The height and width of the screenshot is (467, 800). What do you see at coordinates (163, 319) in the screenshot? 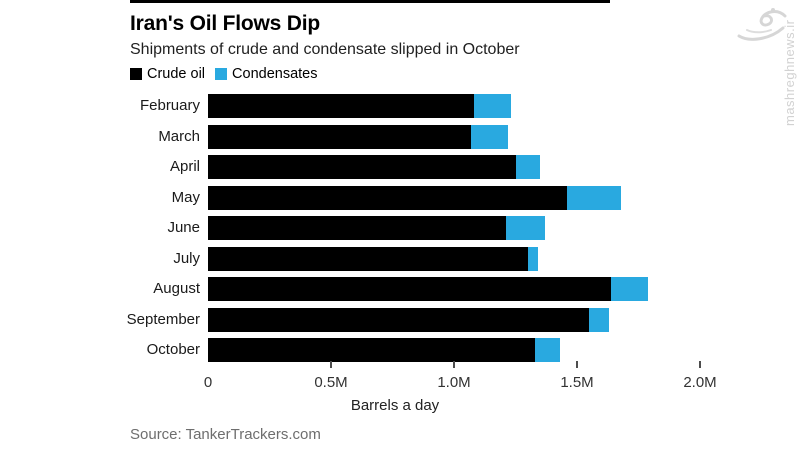
I see `category-label: September` at bounding box center [163, 319].